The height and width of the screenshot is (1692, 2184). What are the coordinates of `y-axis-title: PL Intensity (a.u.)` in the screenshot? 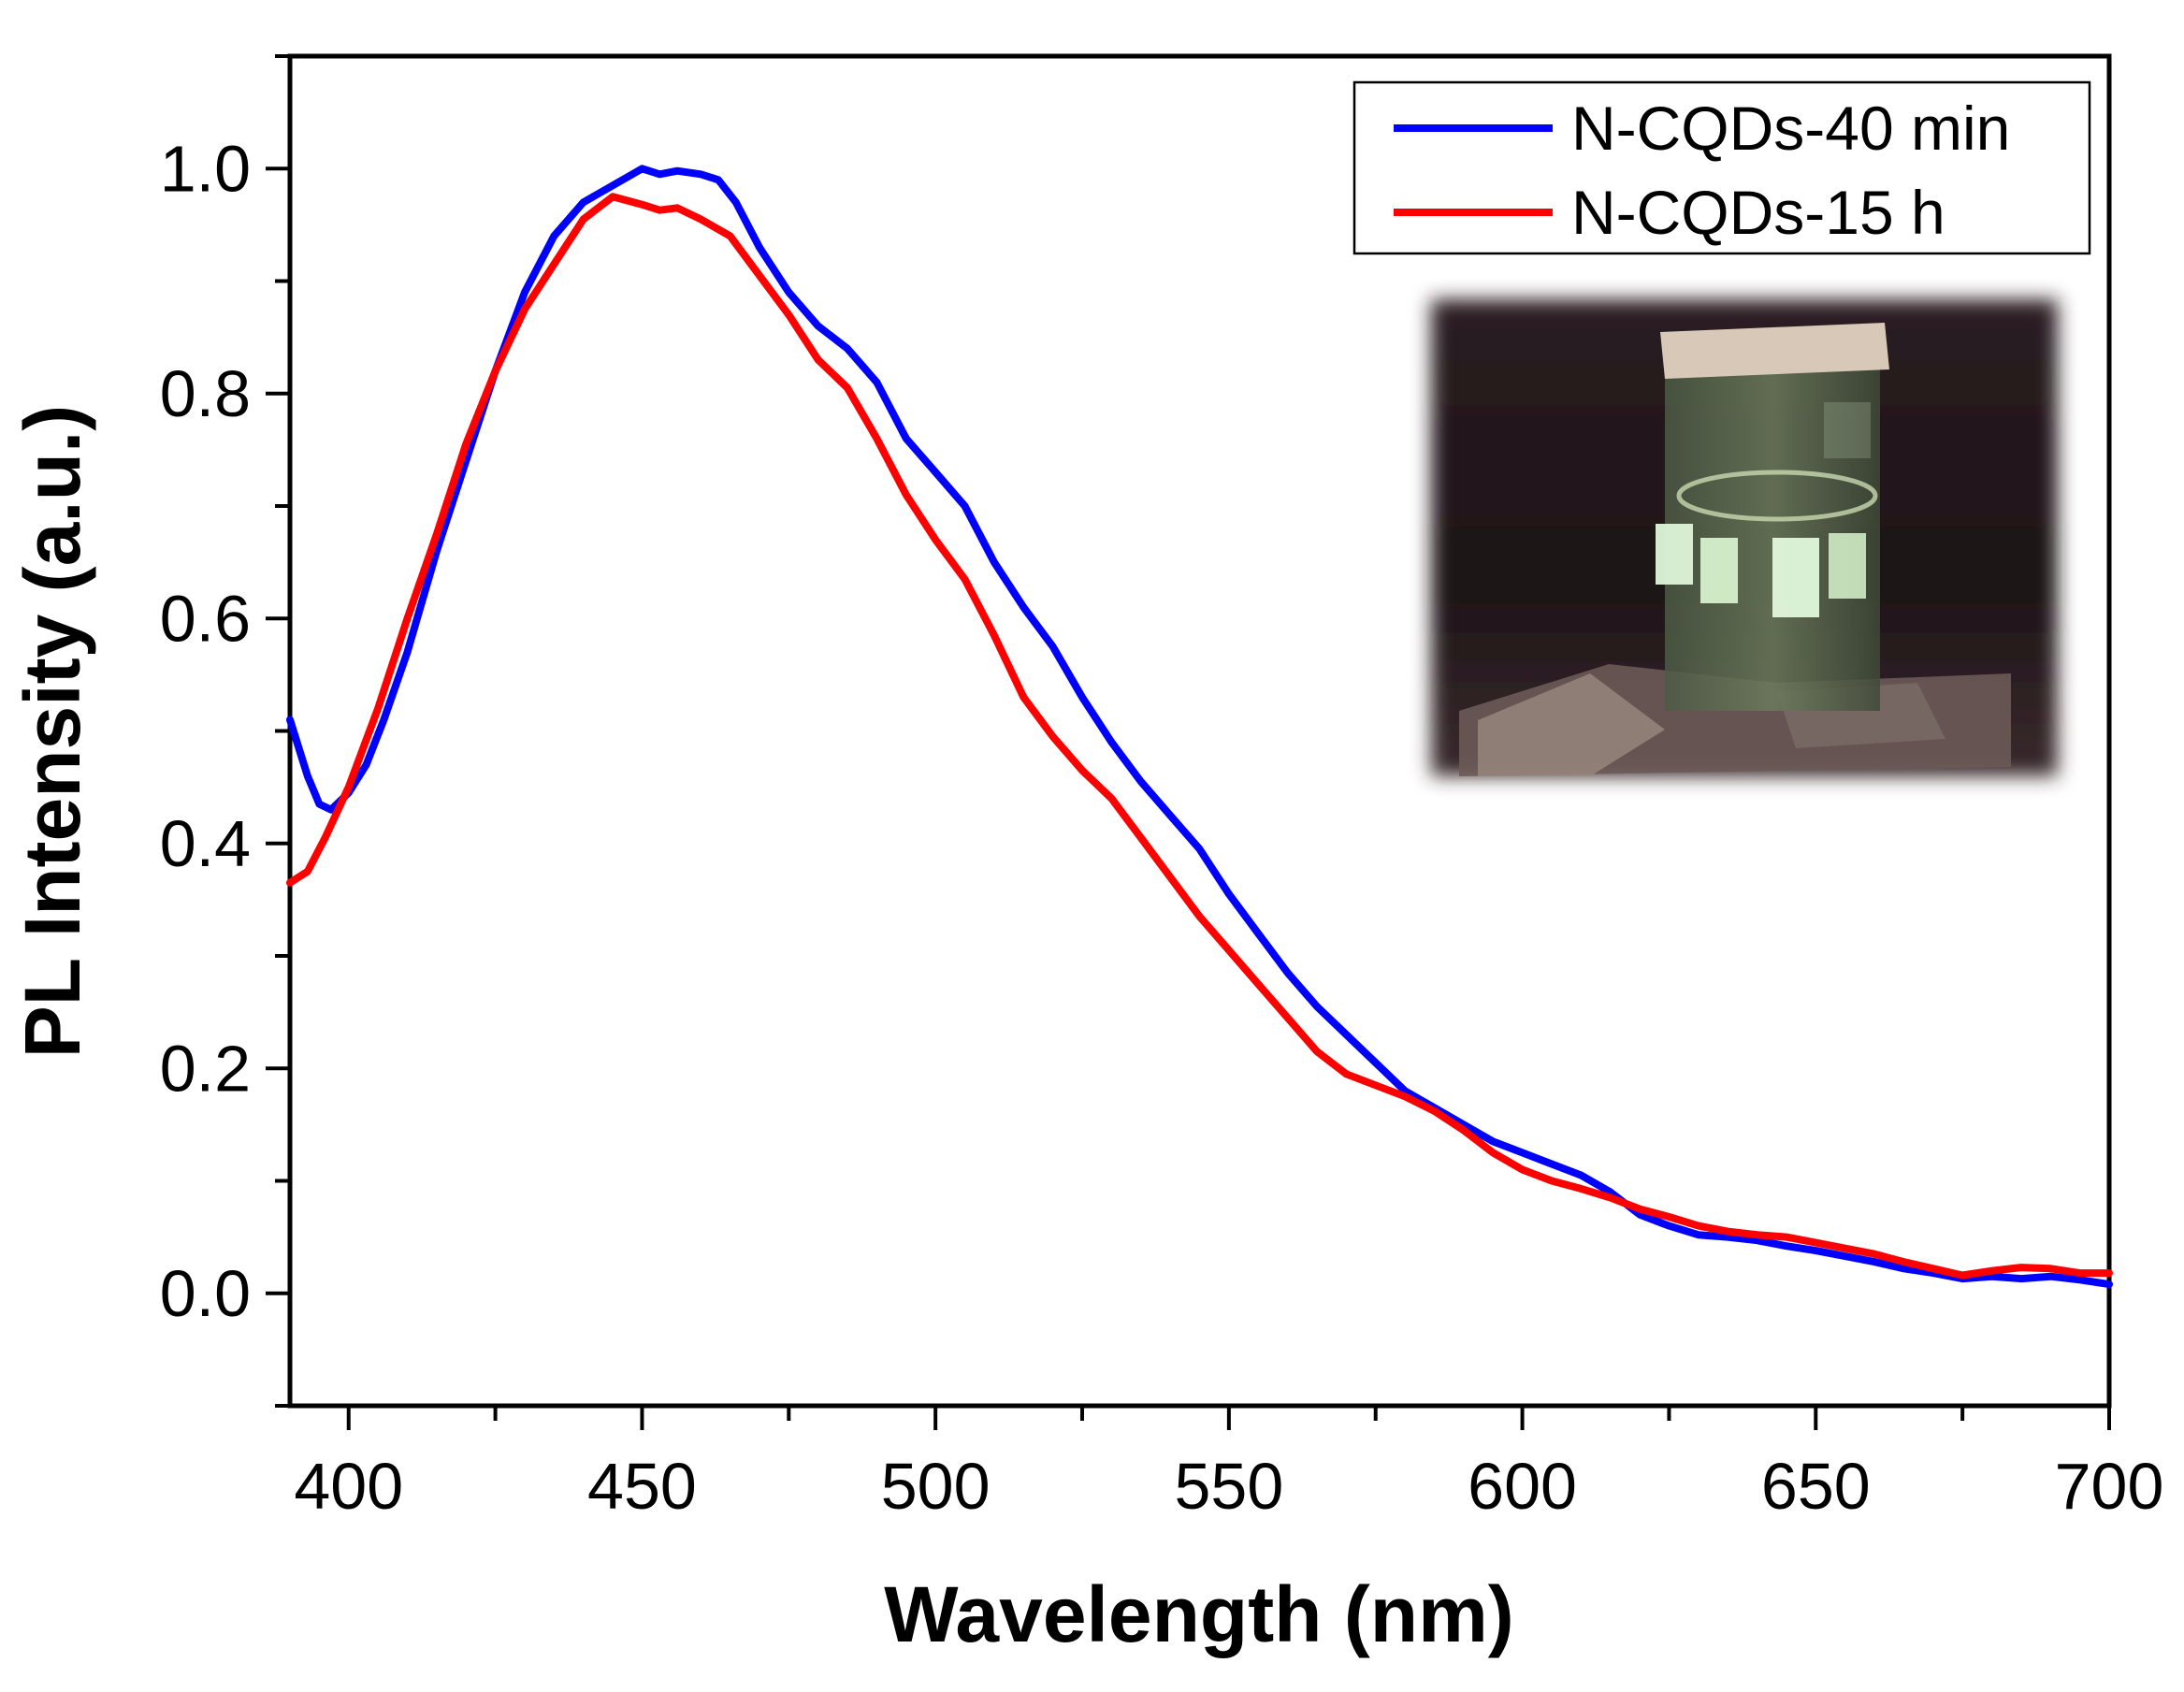 It's located at (52, 732).